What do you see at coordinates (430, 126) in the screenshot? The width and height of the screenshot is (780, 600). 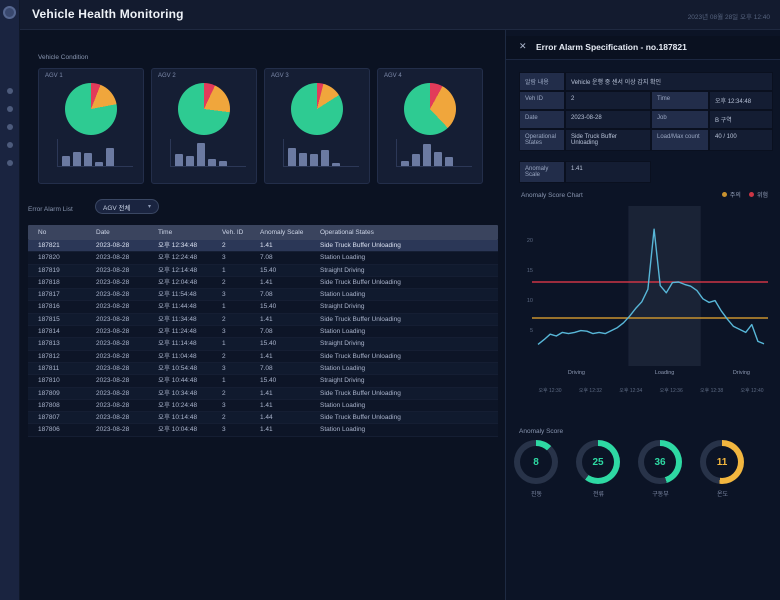 I see `vehicle-card-4: AGV 4` at bounding box center [430, 126].